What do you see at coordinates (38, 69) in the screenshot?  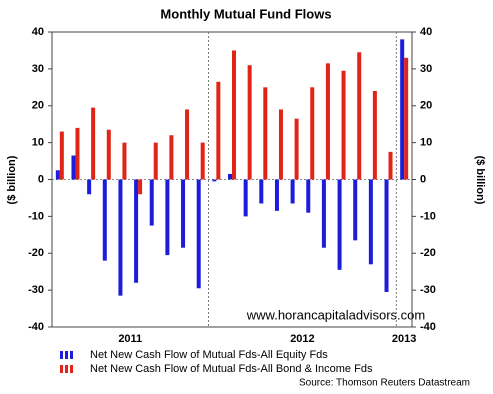 I see `y-tick-label: 30` at bounding box center [38, 69].